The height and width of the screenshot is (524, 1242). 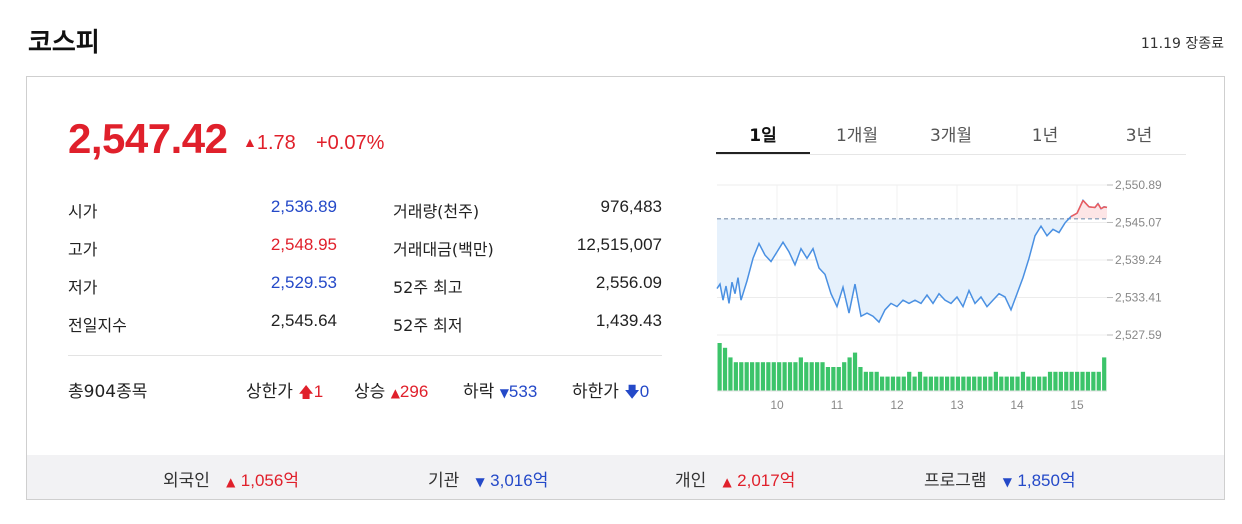 I want to click on divider, so click(x=365, y=355).